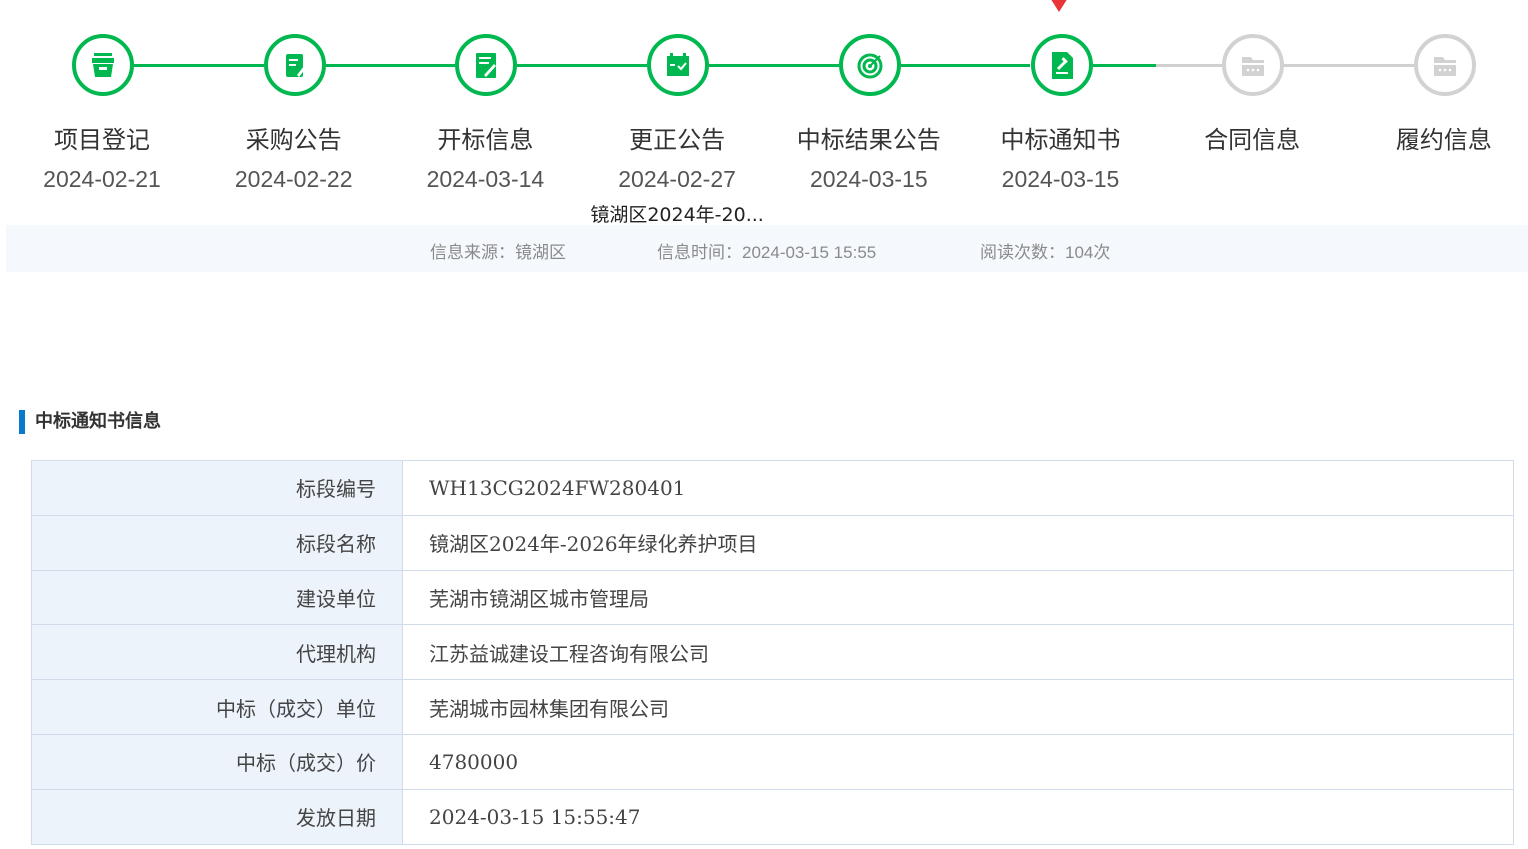 The height and width of the screenshot is (849, 1528). I want to click on section-title: 中标通知书信息, so click(90, 422).